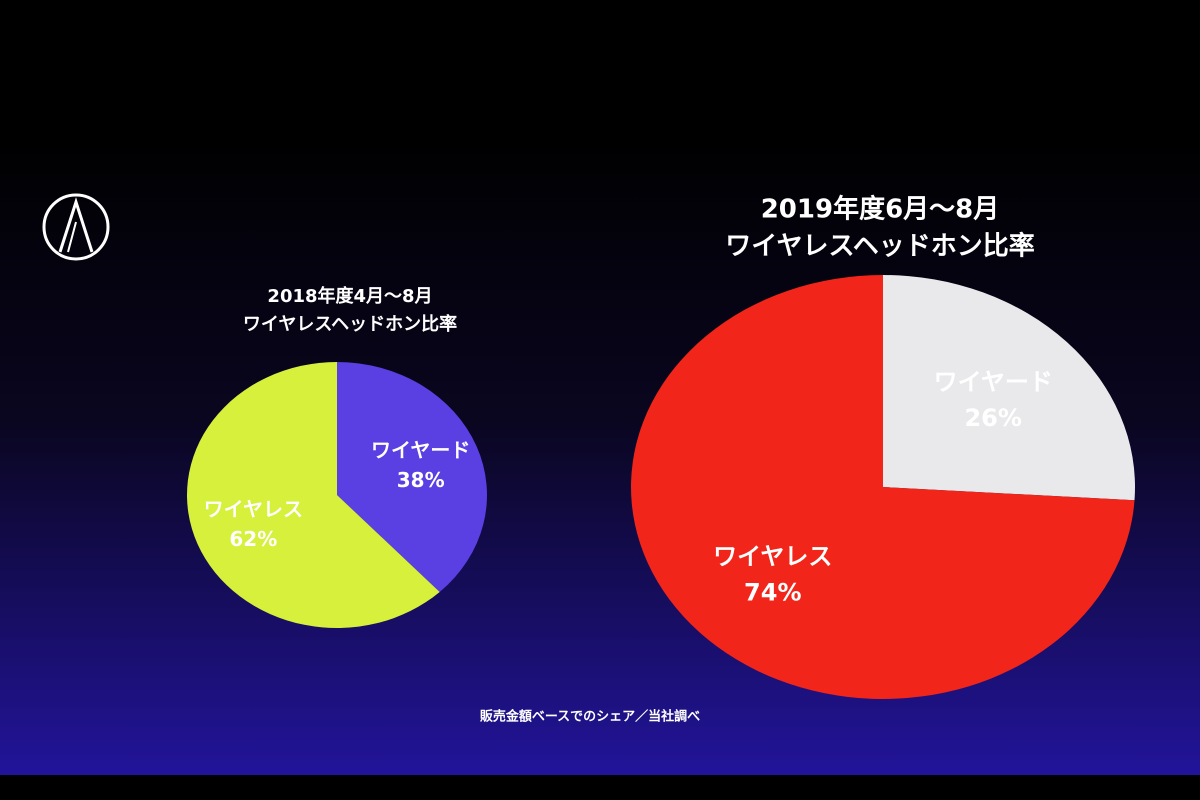 This screenshot has height=800, width=1200. What do you see at coordinates (590, 717) in the screenshot?
I see `source-note: 販売金額ベースでのシェア／当社調べ` at bounding box center [590, 717].